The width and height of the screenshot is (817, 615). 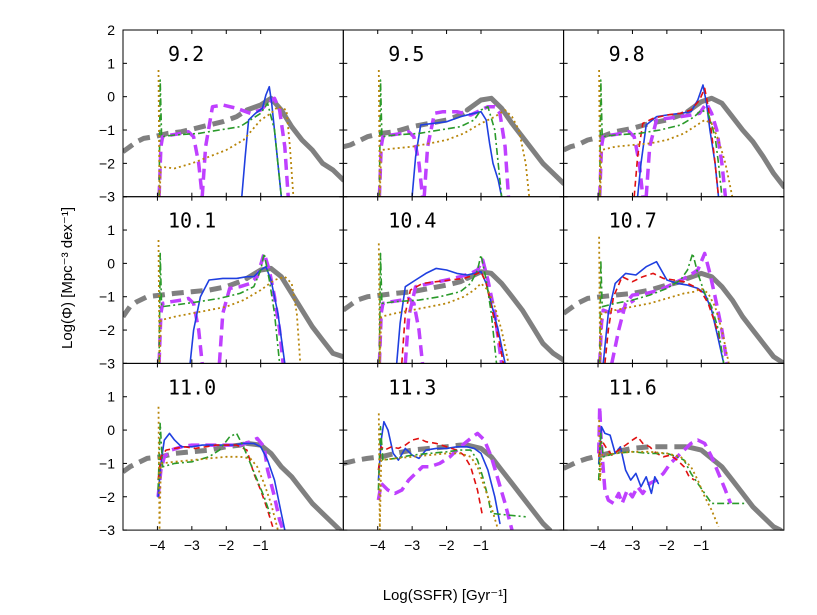 What do you see at coordinates (412, 387) in the screenshot?
I see `panel-mass-label: 11.3` at bounding box center [412, 387].